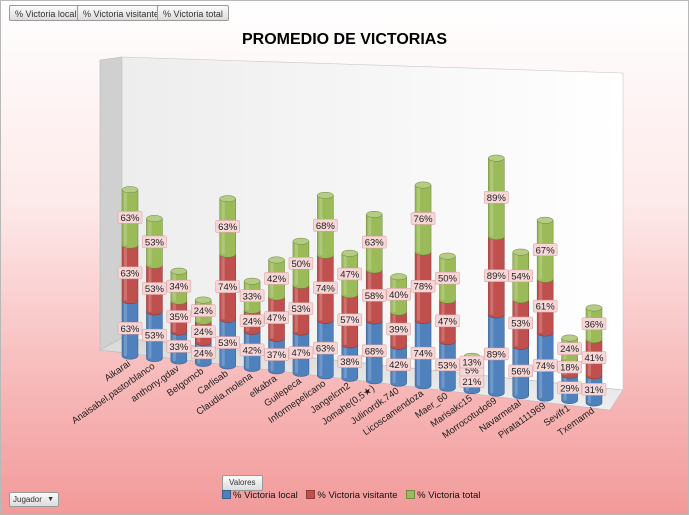 This screenshot has height=515, width=689. I want to click on data-label: 42%, so click(398, 364).